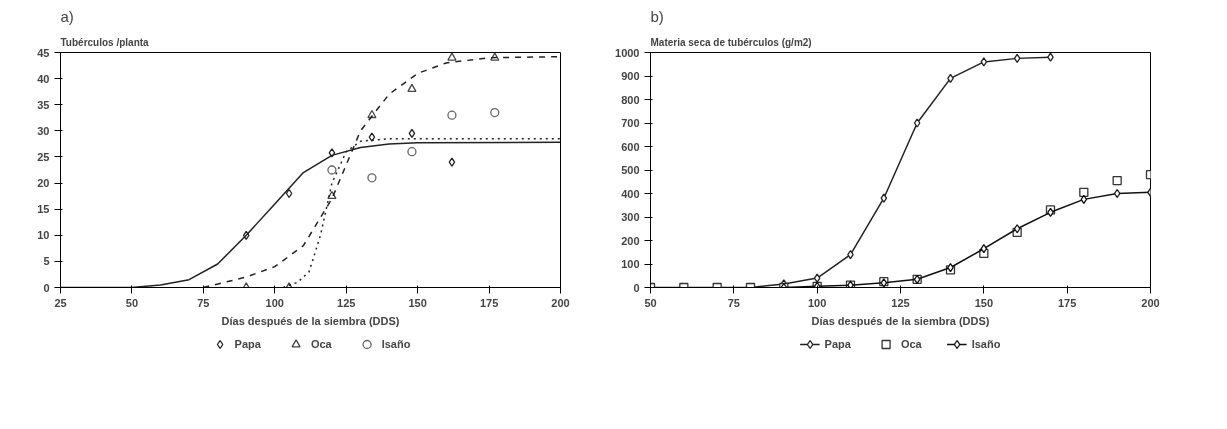 This screenshot has width=1227, height=429. Describe the element at coordinates (43, 156) in the screenshot. I see `y-tick-label: 25` at that location.